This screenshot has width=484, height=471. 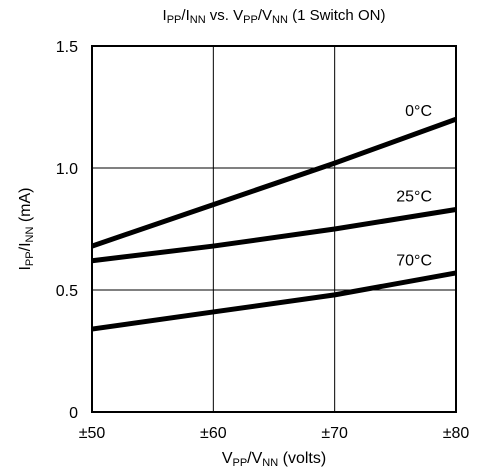 What do you see at coordinates (67, 291) in the screenshot?
I see `y-tick-label: 0.5` at bounding box center [67, 291].